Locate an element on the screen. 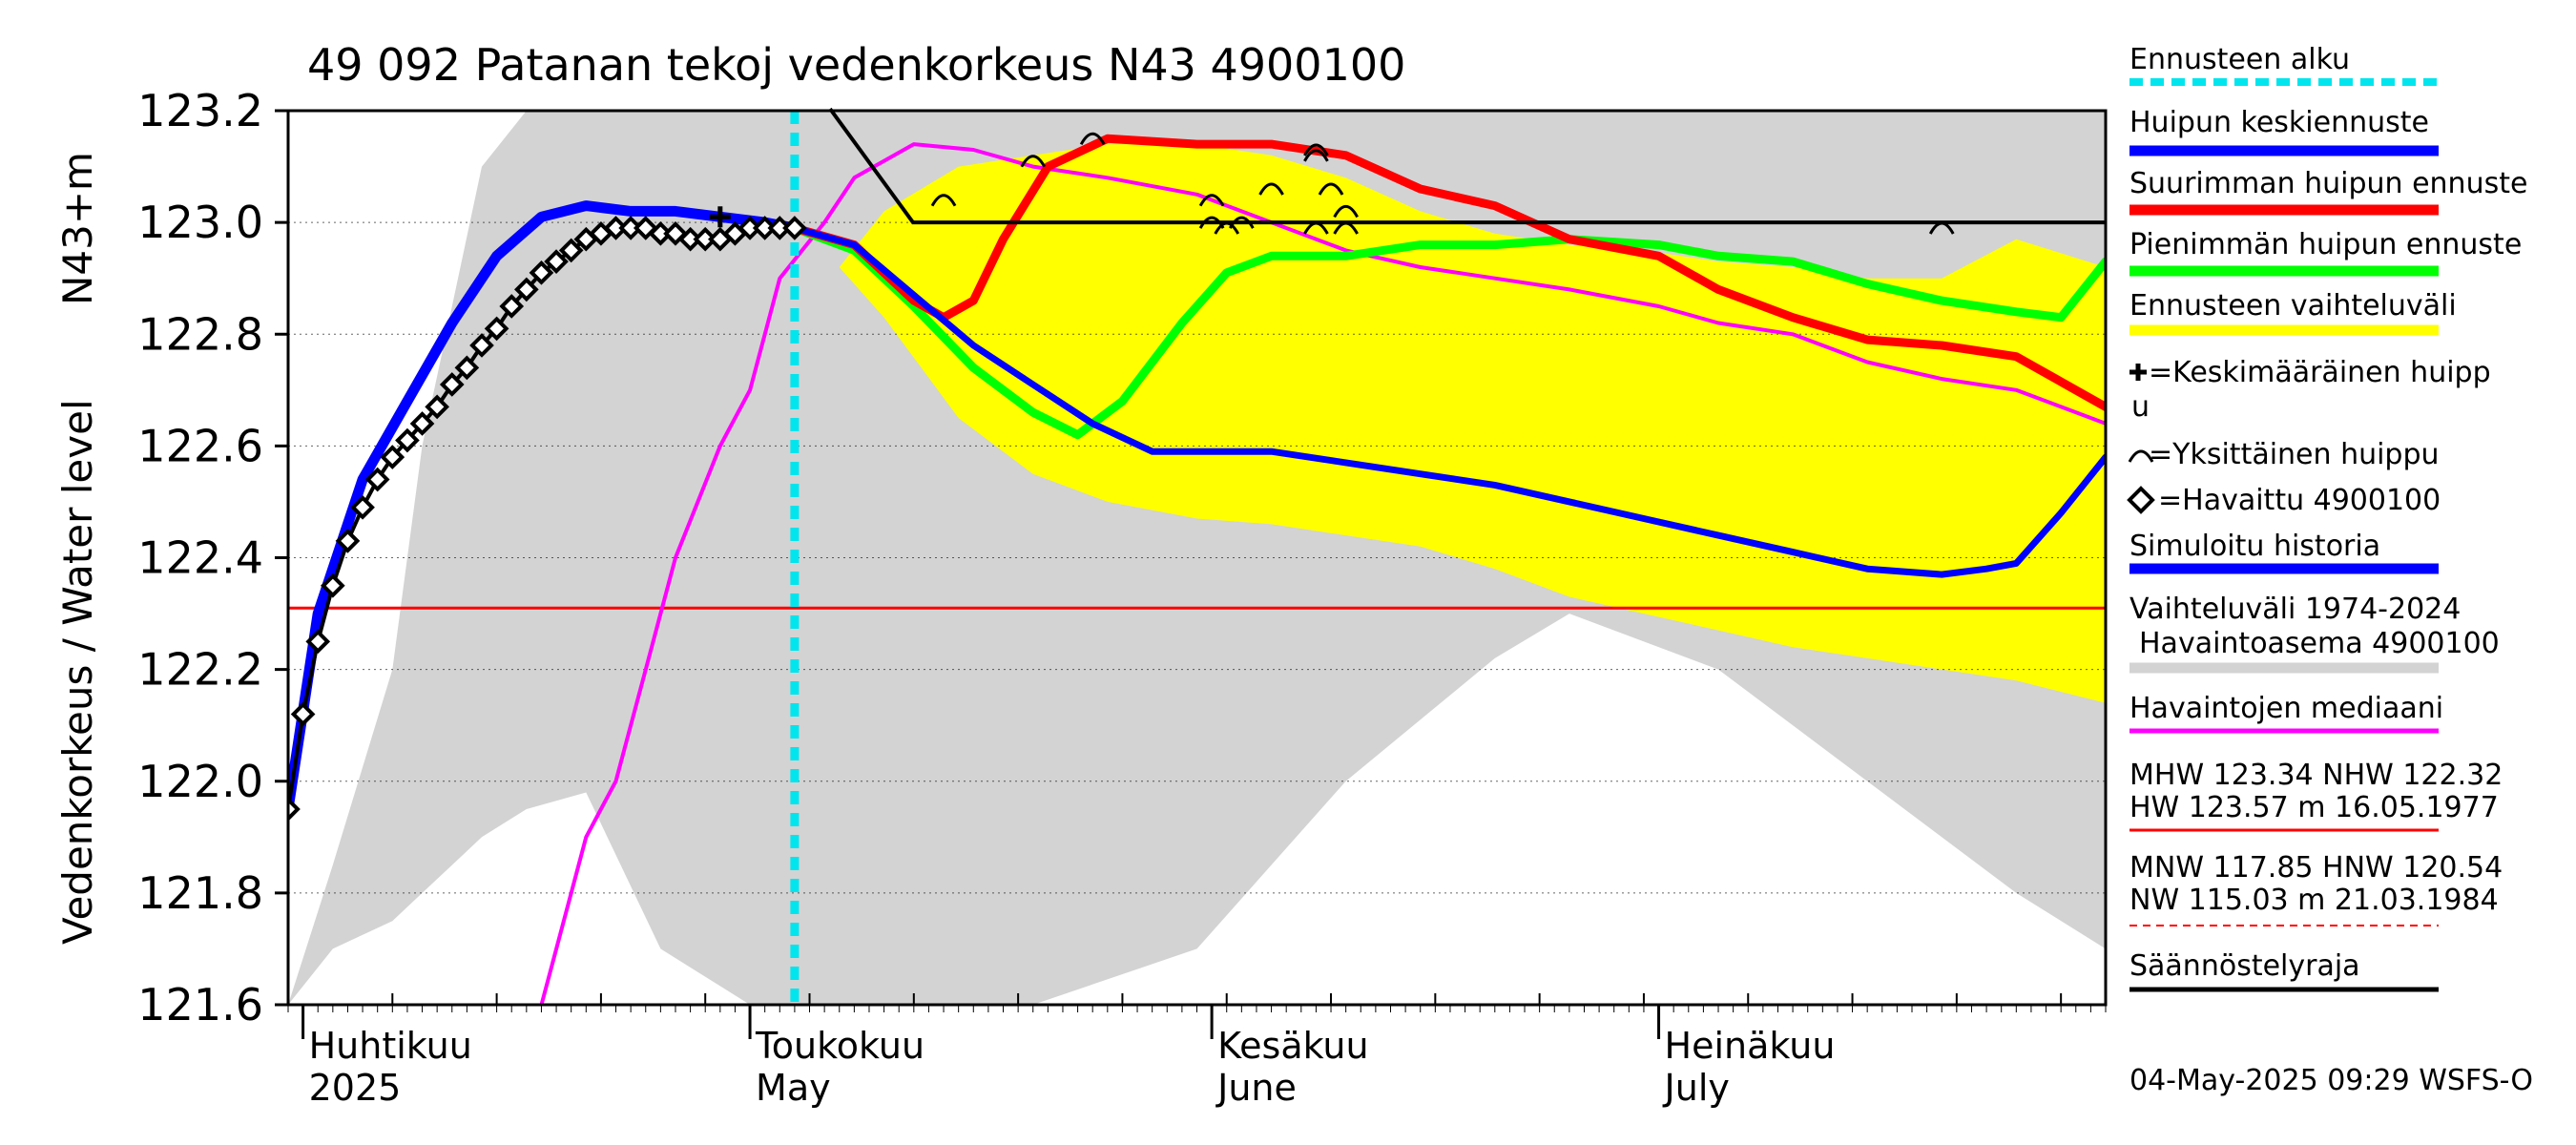 The height and width of the screenshot is (1145, 2576). timestamp: 04-May-2025 09:29 WSFS-O is located at coordinates (2331, 1081).